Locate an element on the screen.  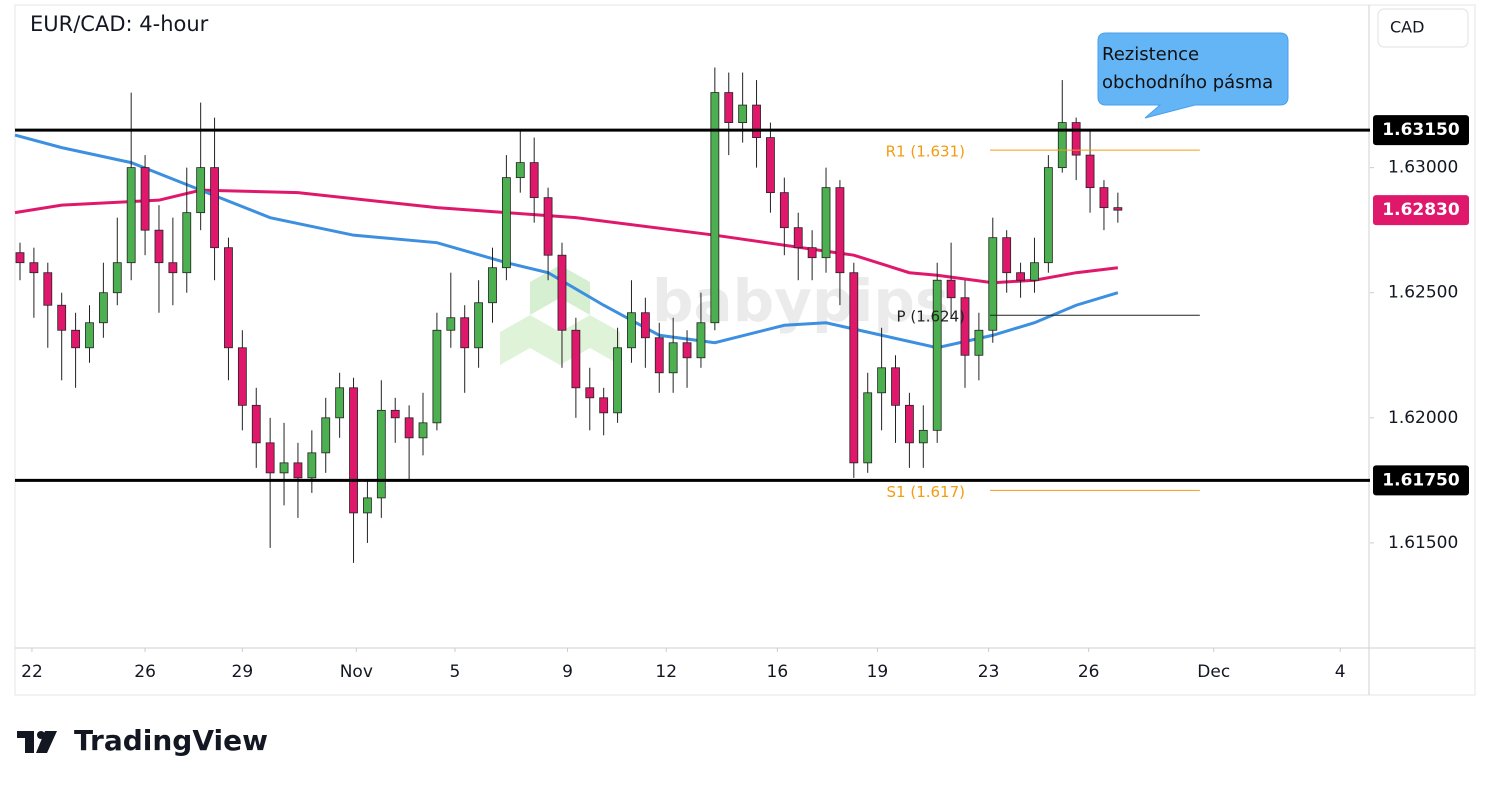
logo-text: TradingView is located at coordinates (171, 740).